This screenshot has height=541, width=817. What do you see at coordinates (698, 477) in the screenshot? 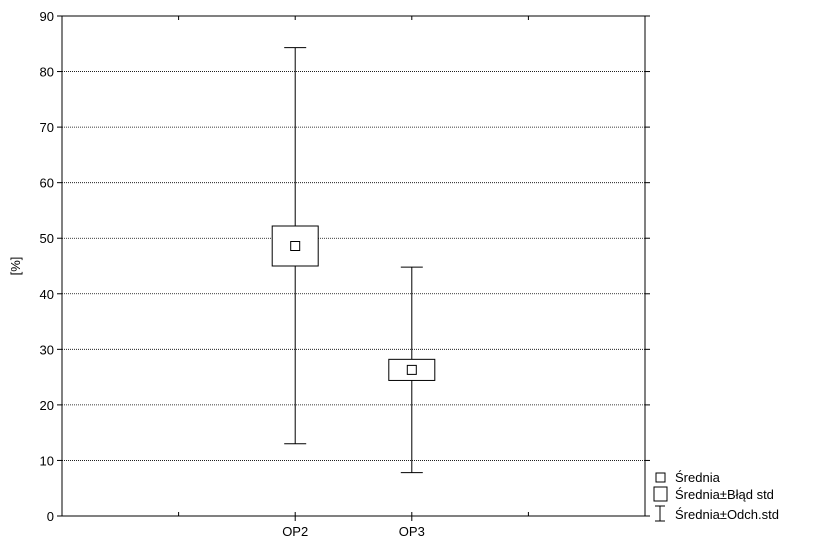
I see `legend-mean-label: Średnia` at bounding box center [698, 477].